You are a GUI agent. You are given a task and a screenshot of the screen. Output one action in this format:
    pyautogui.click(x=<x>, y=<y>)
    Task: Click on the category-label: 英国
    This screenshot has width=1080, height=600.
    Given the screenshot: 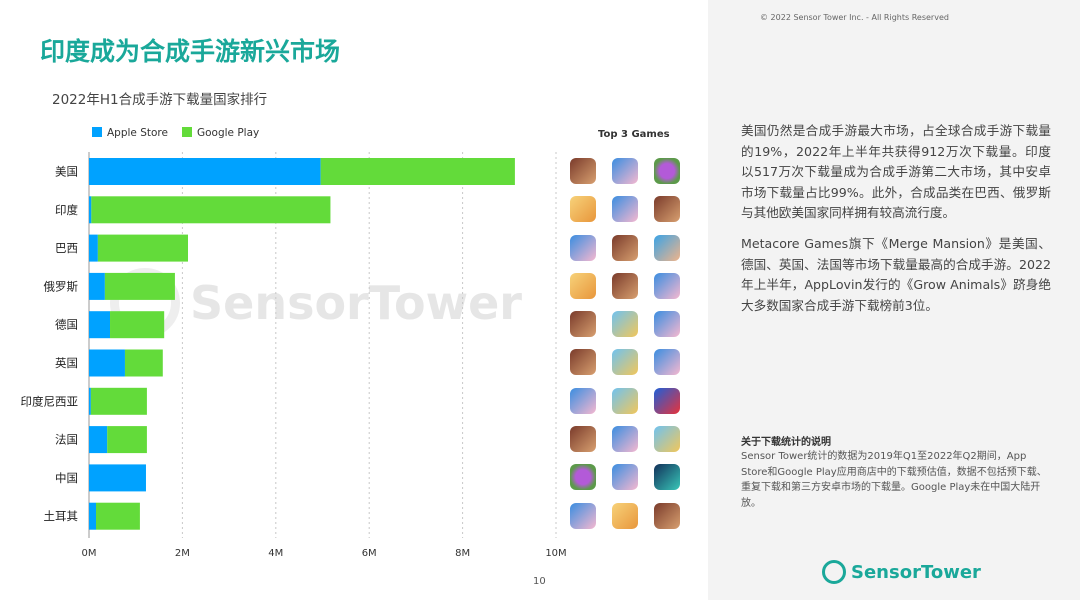 What is the action you would take?
    pyautogui.click(x=66, y=363)
    